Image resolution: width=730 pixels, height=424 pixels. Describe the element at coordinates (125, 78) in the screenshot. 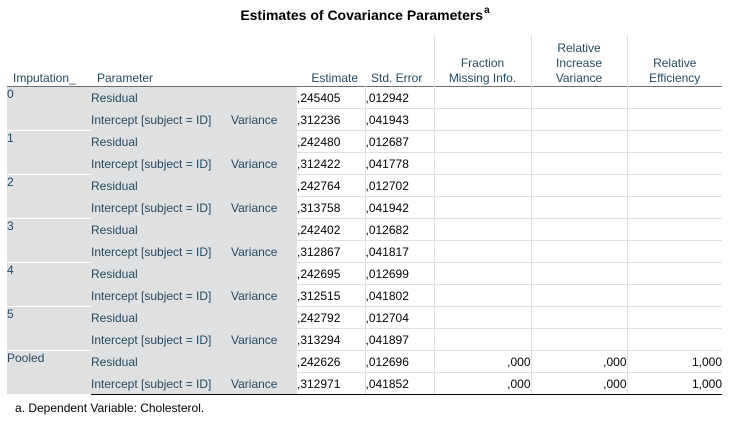

I see `header-parameter: Parameter` at that location.